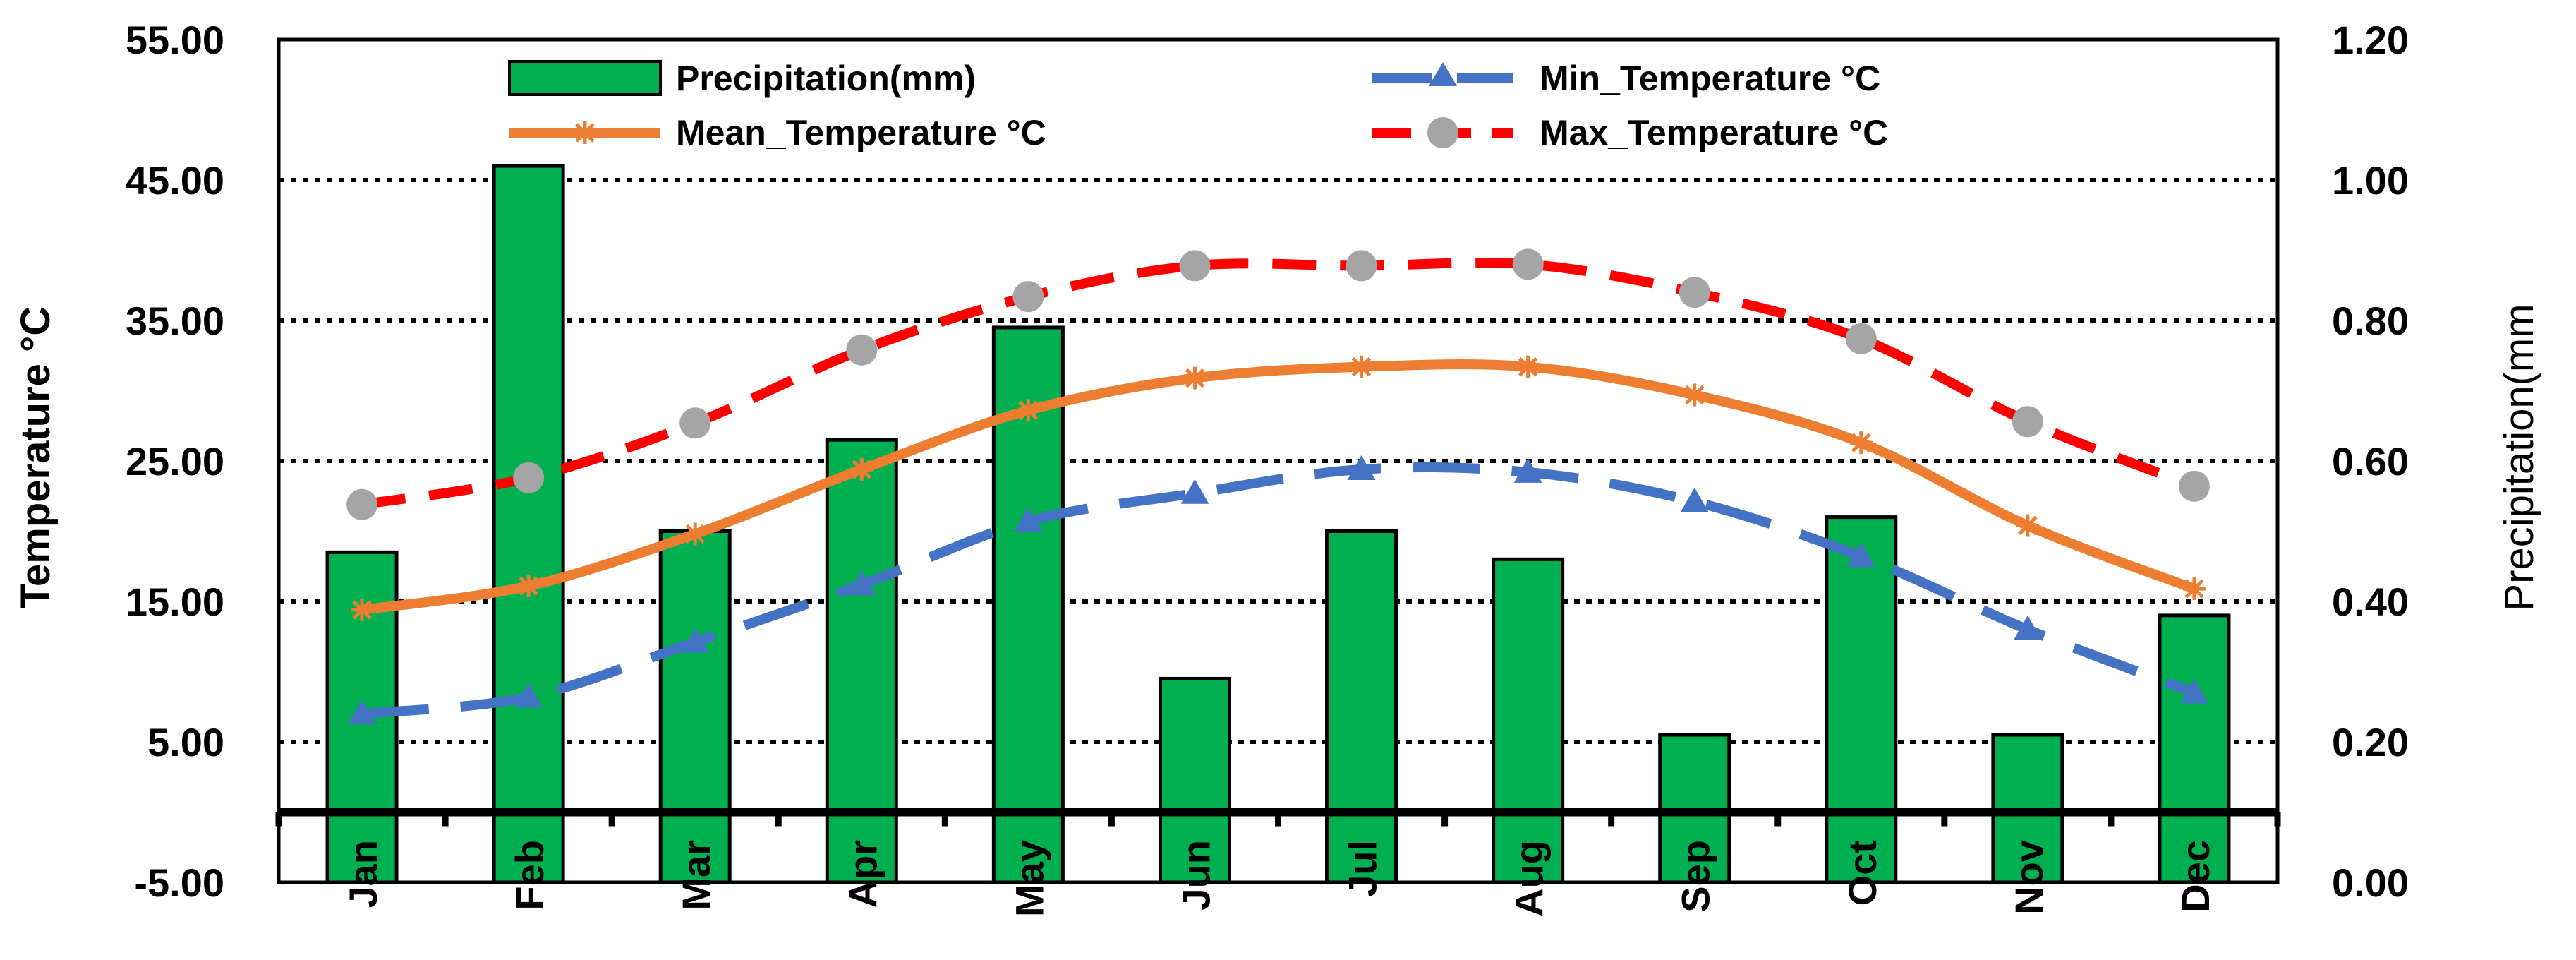  I want to click on legend-item-min-temperature: Min_Temperature °C, so click(1626, 79).